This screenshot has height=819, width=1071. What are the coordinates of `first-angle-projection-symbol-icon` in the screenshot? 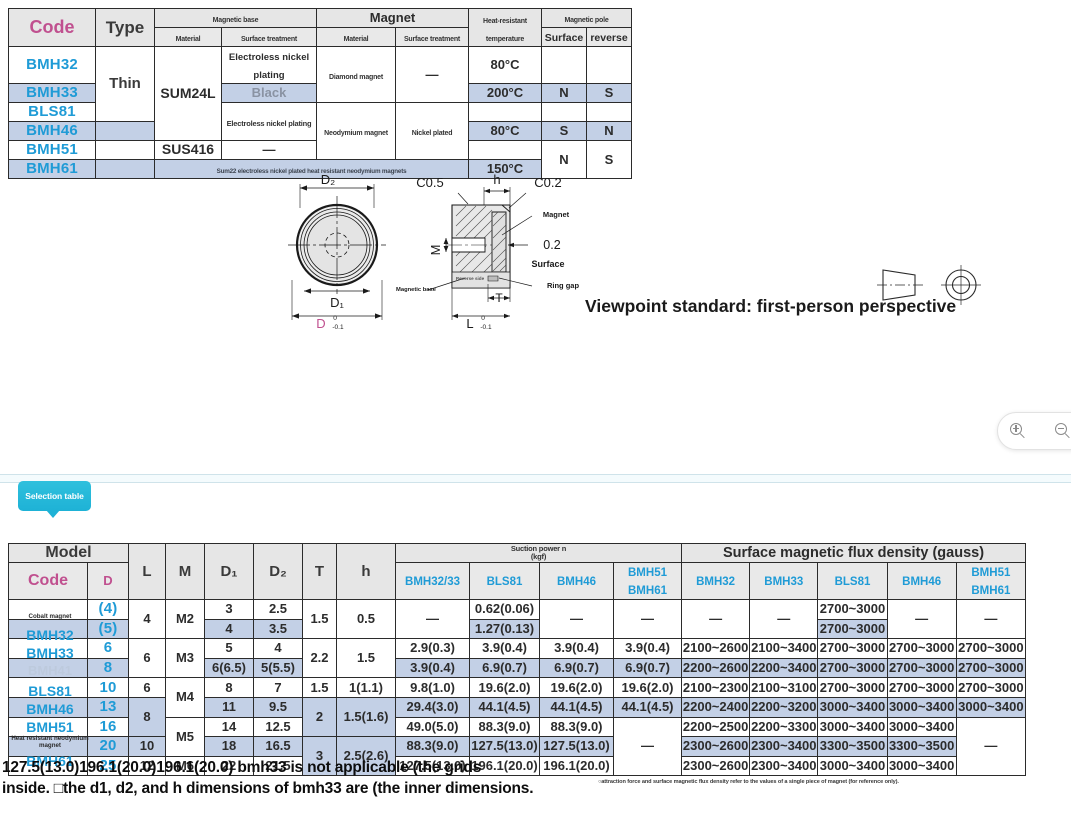 It's located at (935, 286).